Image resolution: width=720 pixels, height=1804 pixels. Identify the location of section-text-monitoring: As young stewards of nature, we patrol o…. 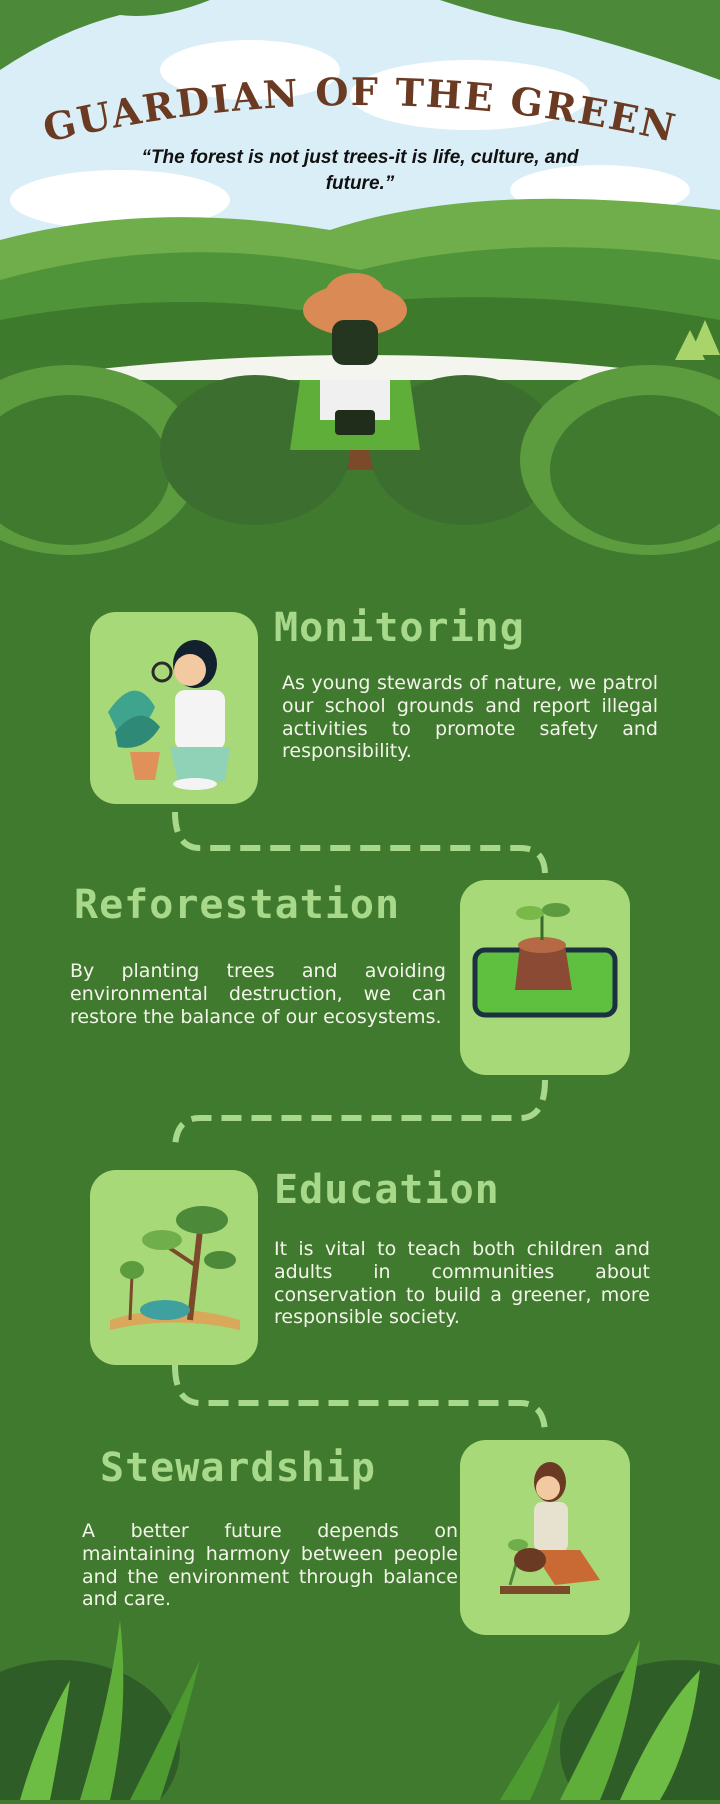
(470, 717).